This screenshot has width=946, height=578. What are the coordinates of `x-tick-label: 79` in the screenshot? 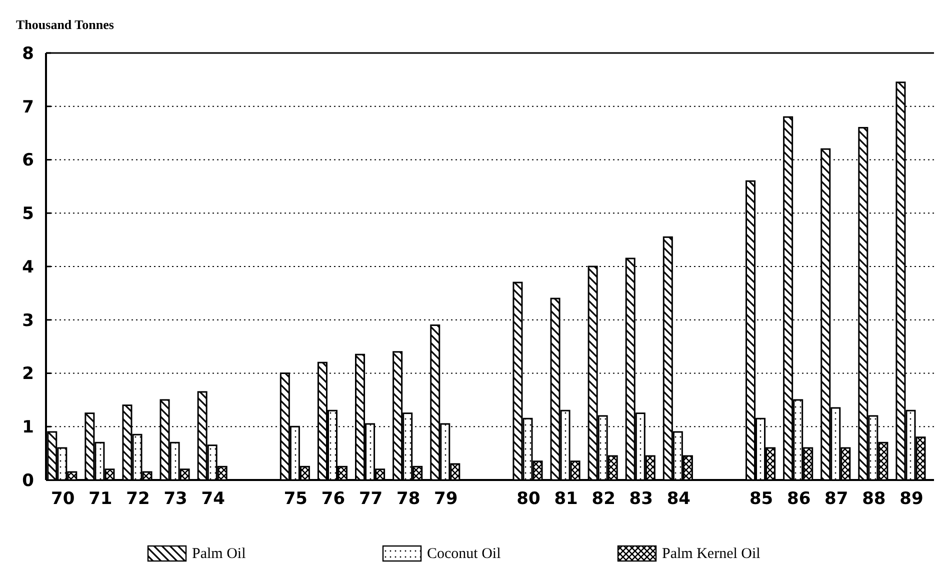 It's located at (446, 499).